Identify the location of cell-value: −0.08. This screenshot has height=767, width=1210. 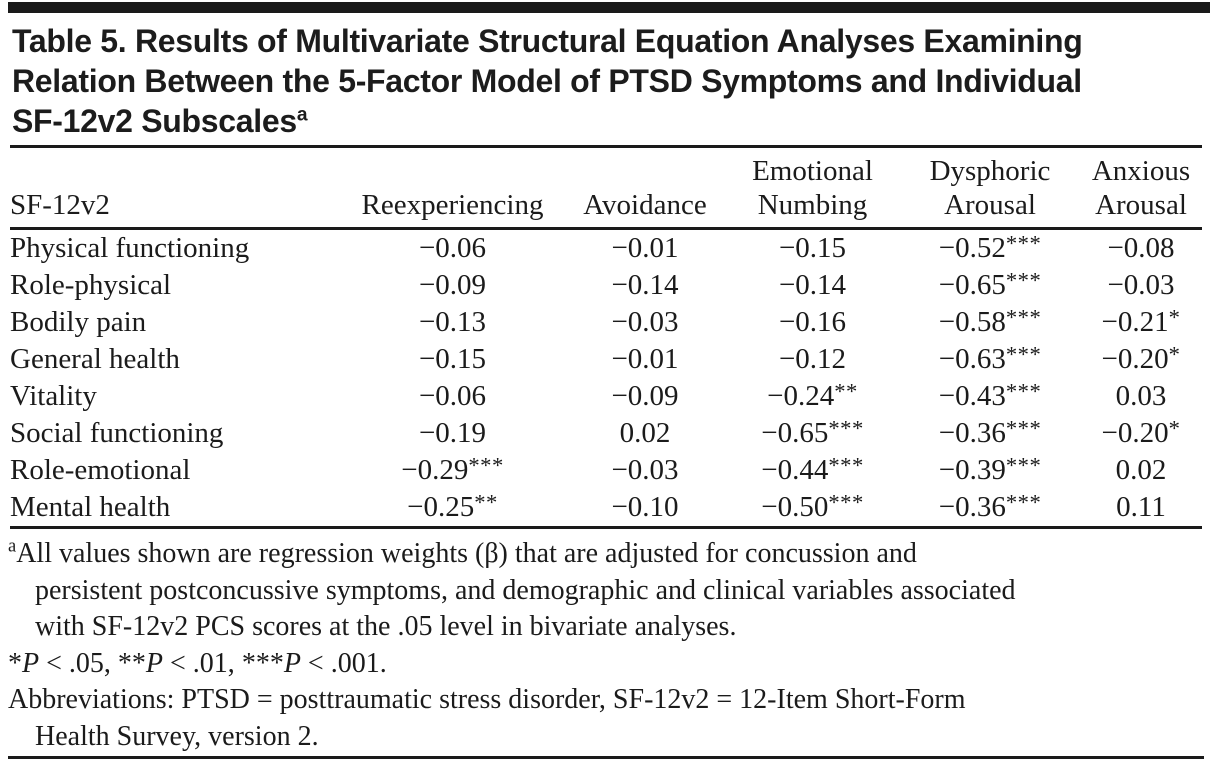
(1141, 248).